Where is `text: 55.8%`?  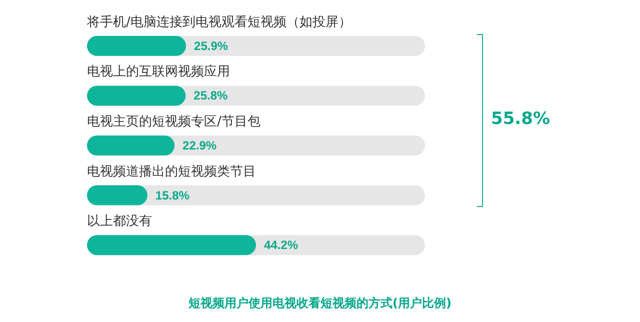
text: 55.8% is located at coordinates (520, 119).